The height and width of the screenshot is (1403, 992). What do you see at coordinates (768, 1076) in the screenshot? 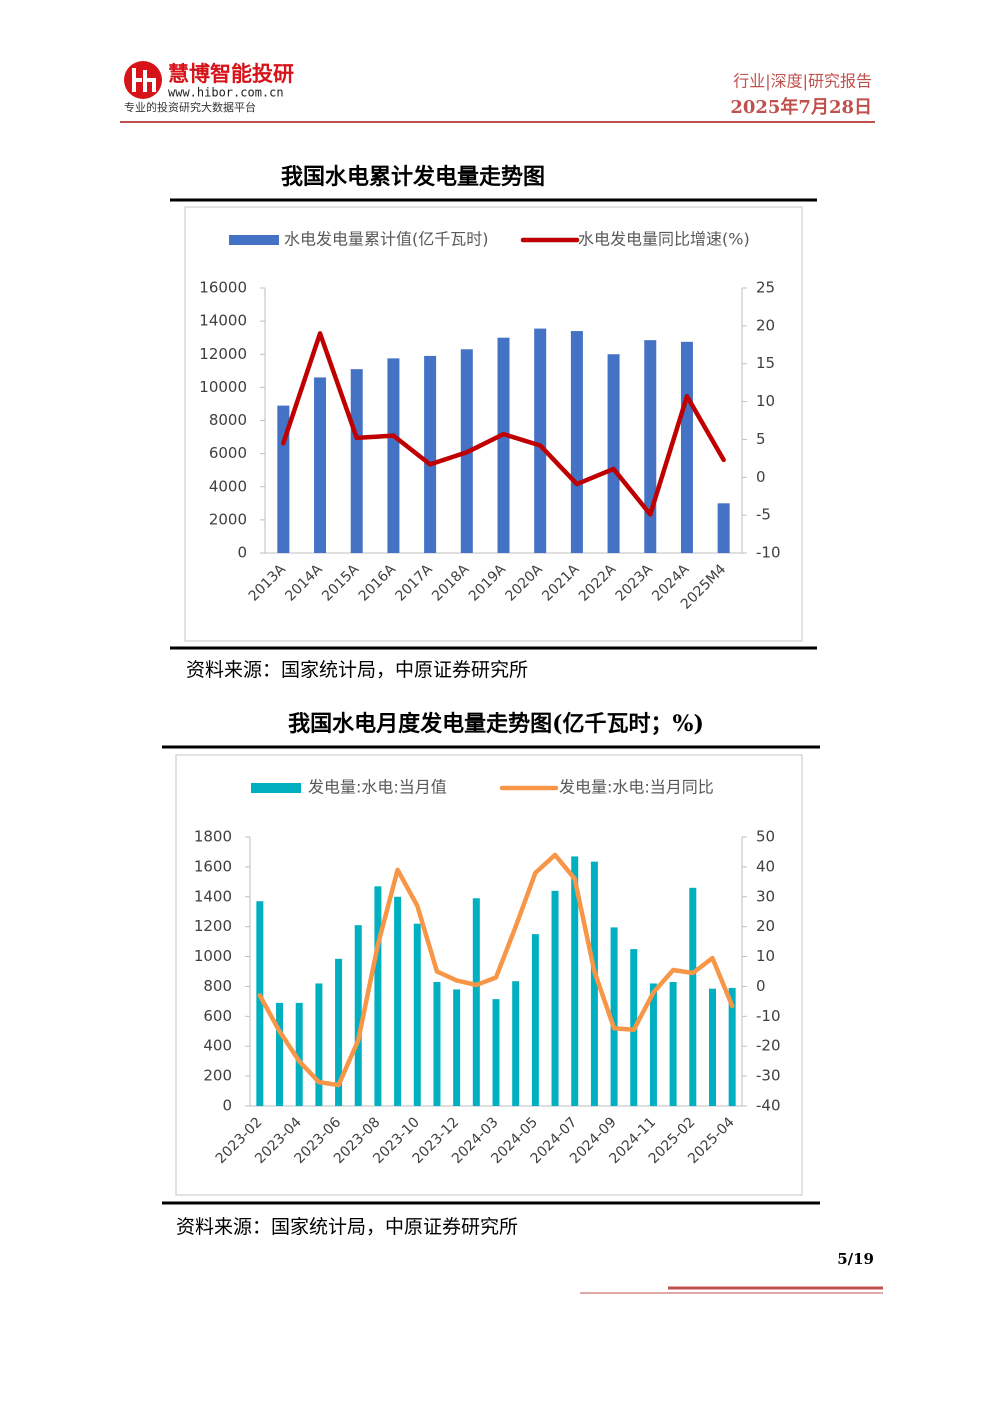
I see `y2-tick-label: -30` at bounding box center [768, 1076].